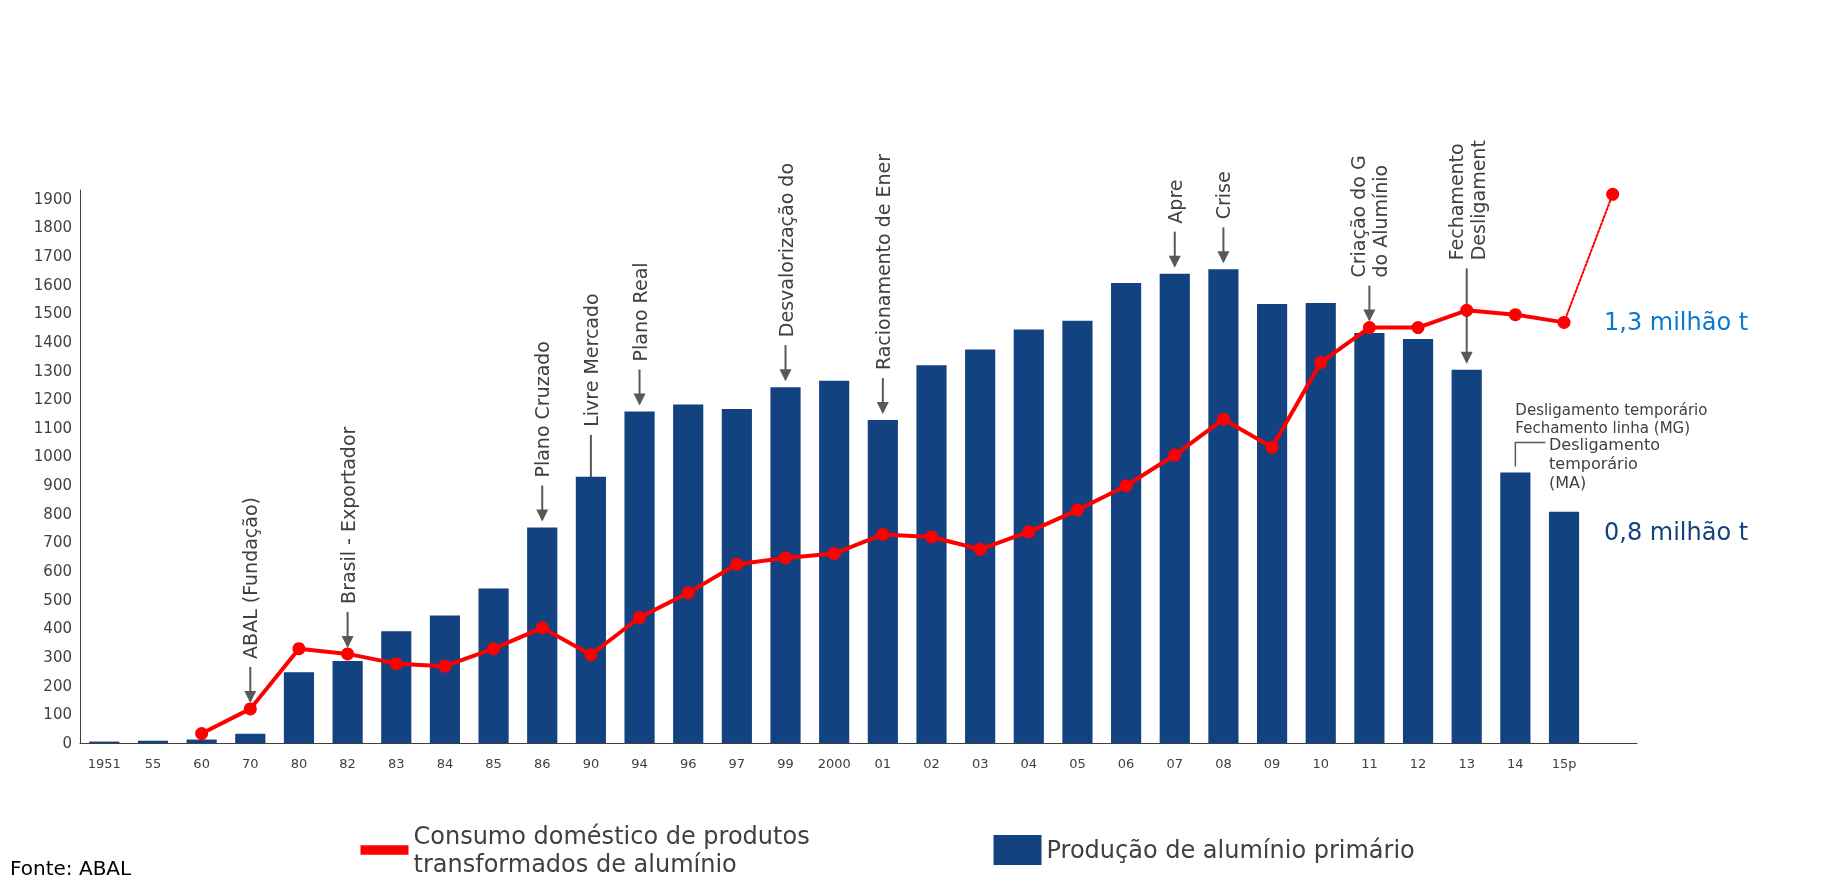 Image resolution: width=1827 pixels, height=893 pixels. What do you see at coordinates (250, 763) in the screenshot?
I see `x-tick-label: 70` at bounding box center [250, 763].